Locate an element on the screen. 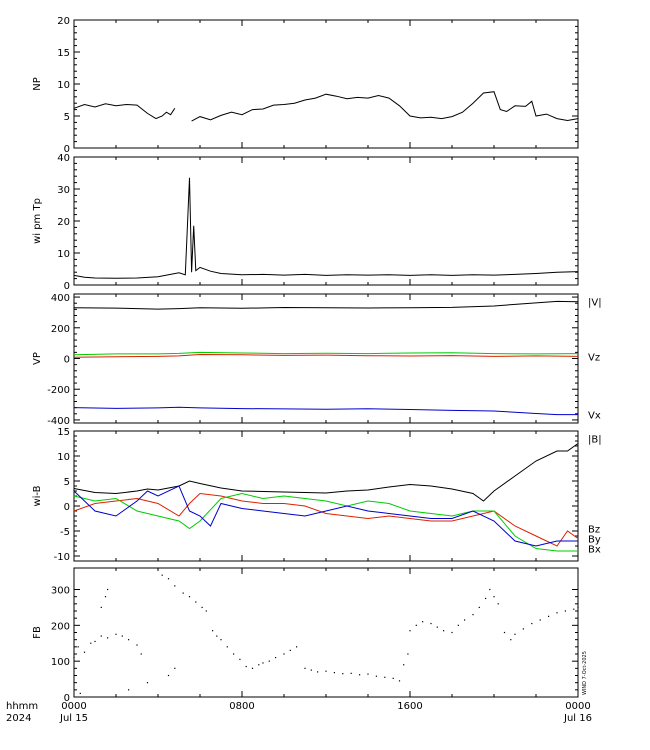 The height and width of the screenshot is (750, 650). y-tick-label: 300 is located at coordinates (60, 591).